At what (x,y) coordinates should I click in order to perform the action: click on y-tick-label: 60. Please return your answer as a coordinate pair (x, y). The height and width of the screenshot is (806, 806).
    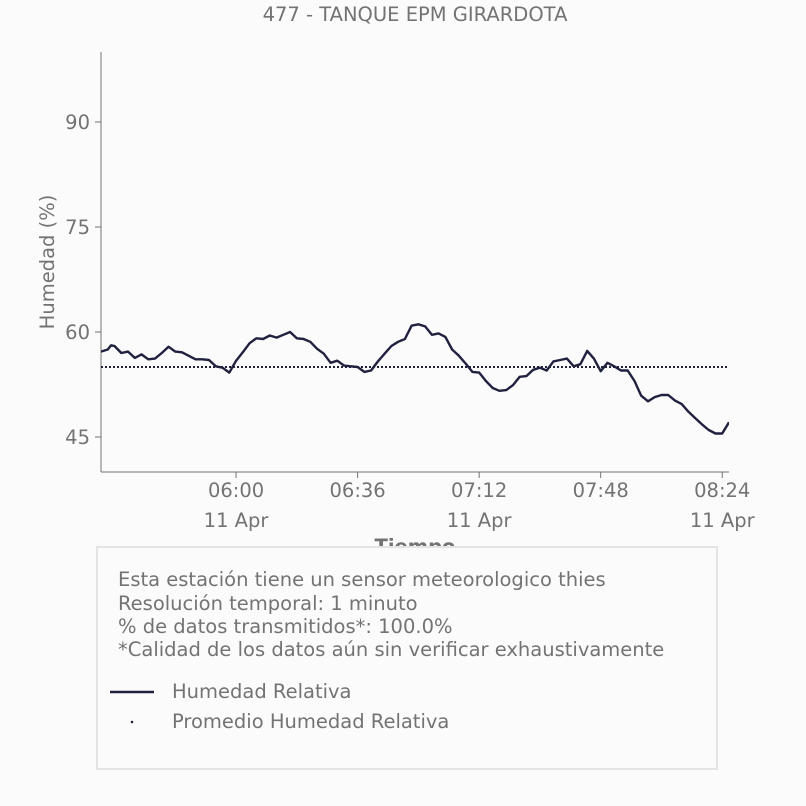
    Looking at the image, I should click on (77, 332).